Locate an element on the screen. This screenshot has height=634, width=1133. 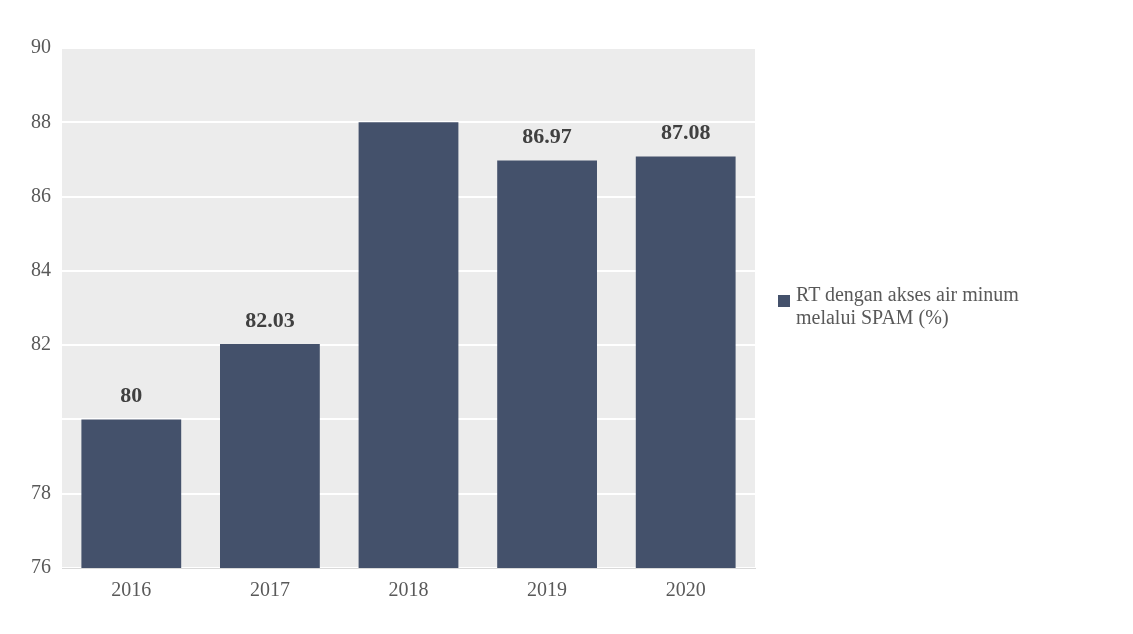
y-tick-label: 78 is located at coordinates (41, 491).